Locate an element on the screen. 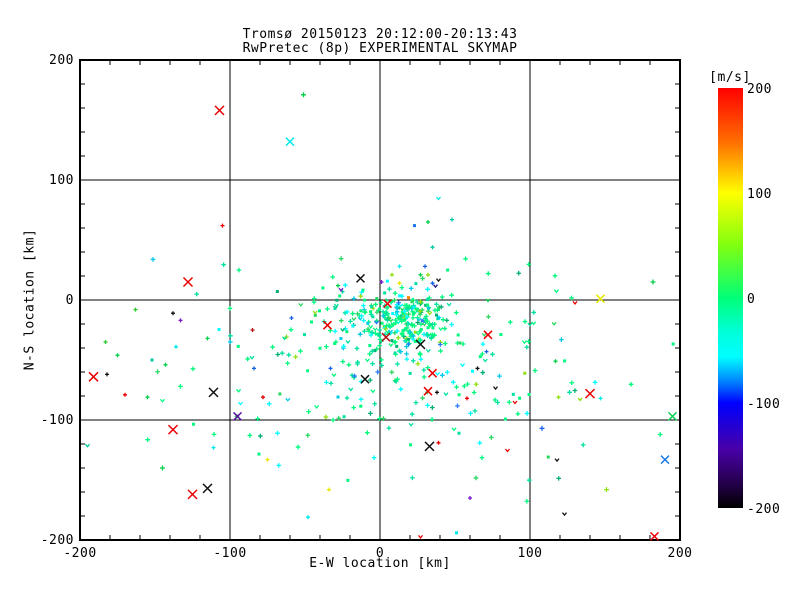 Image resolution: width=800 pixels, height=600 pixels. plot-subtitle: RwPretec (8p) EXPERIMENTAL SKYMAP is located at coordinates (380, 48).